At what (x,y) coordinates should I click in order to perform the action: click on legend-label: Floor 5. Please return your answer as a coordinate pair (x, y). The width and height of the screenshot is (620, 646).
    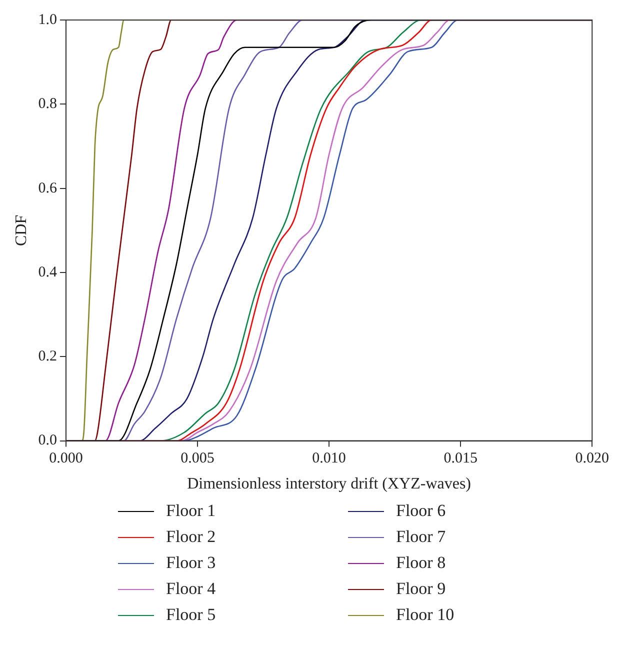
    Looking at the image, I should click on (191, 615).